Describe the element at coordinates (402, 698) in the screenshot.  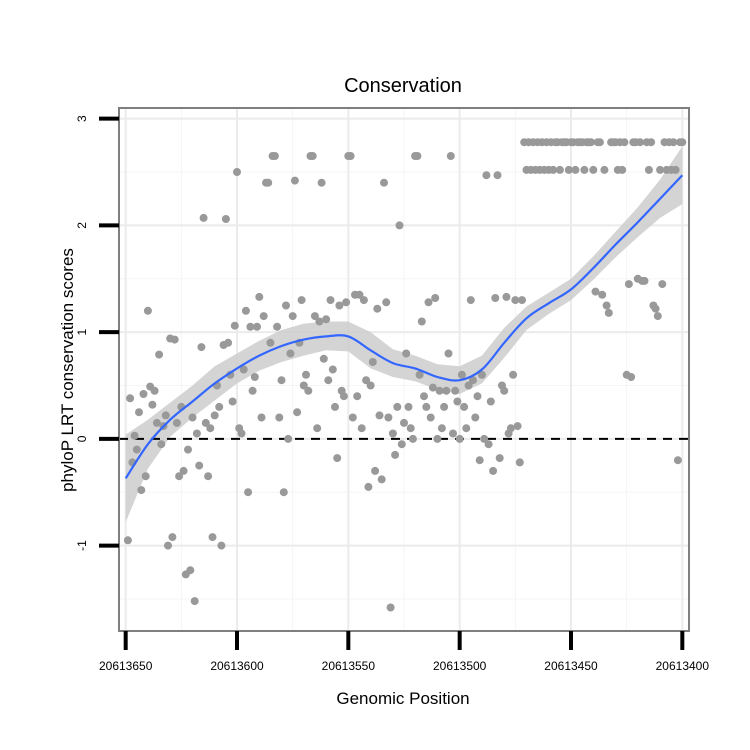
I see `x-axis-title: Genomic Position` at that location.